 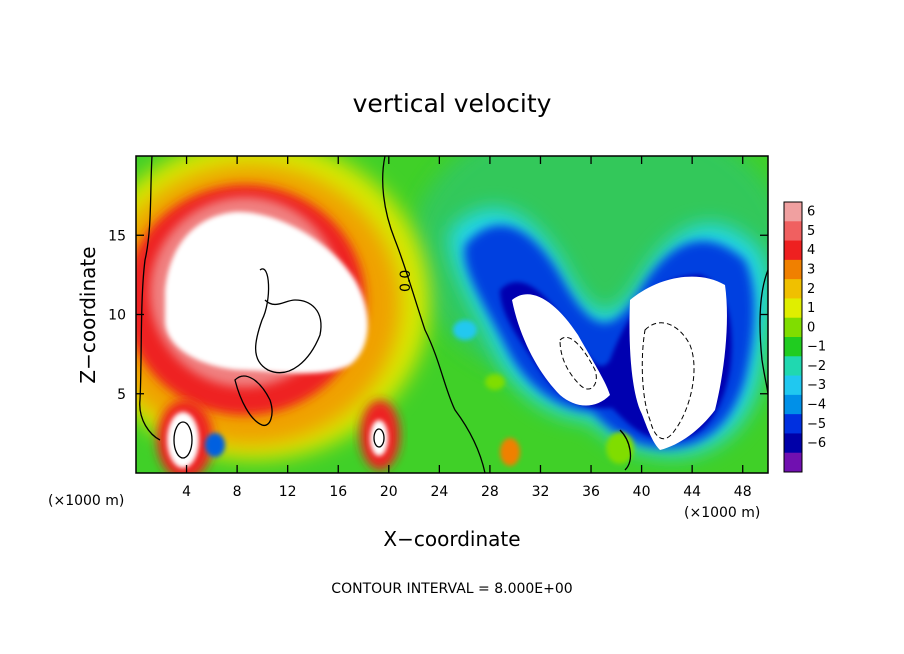 I want to click on colorbar-label: 5, so click(x=811, y=231).